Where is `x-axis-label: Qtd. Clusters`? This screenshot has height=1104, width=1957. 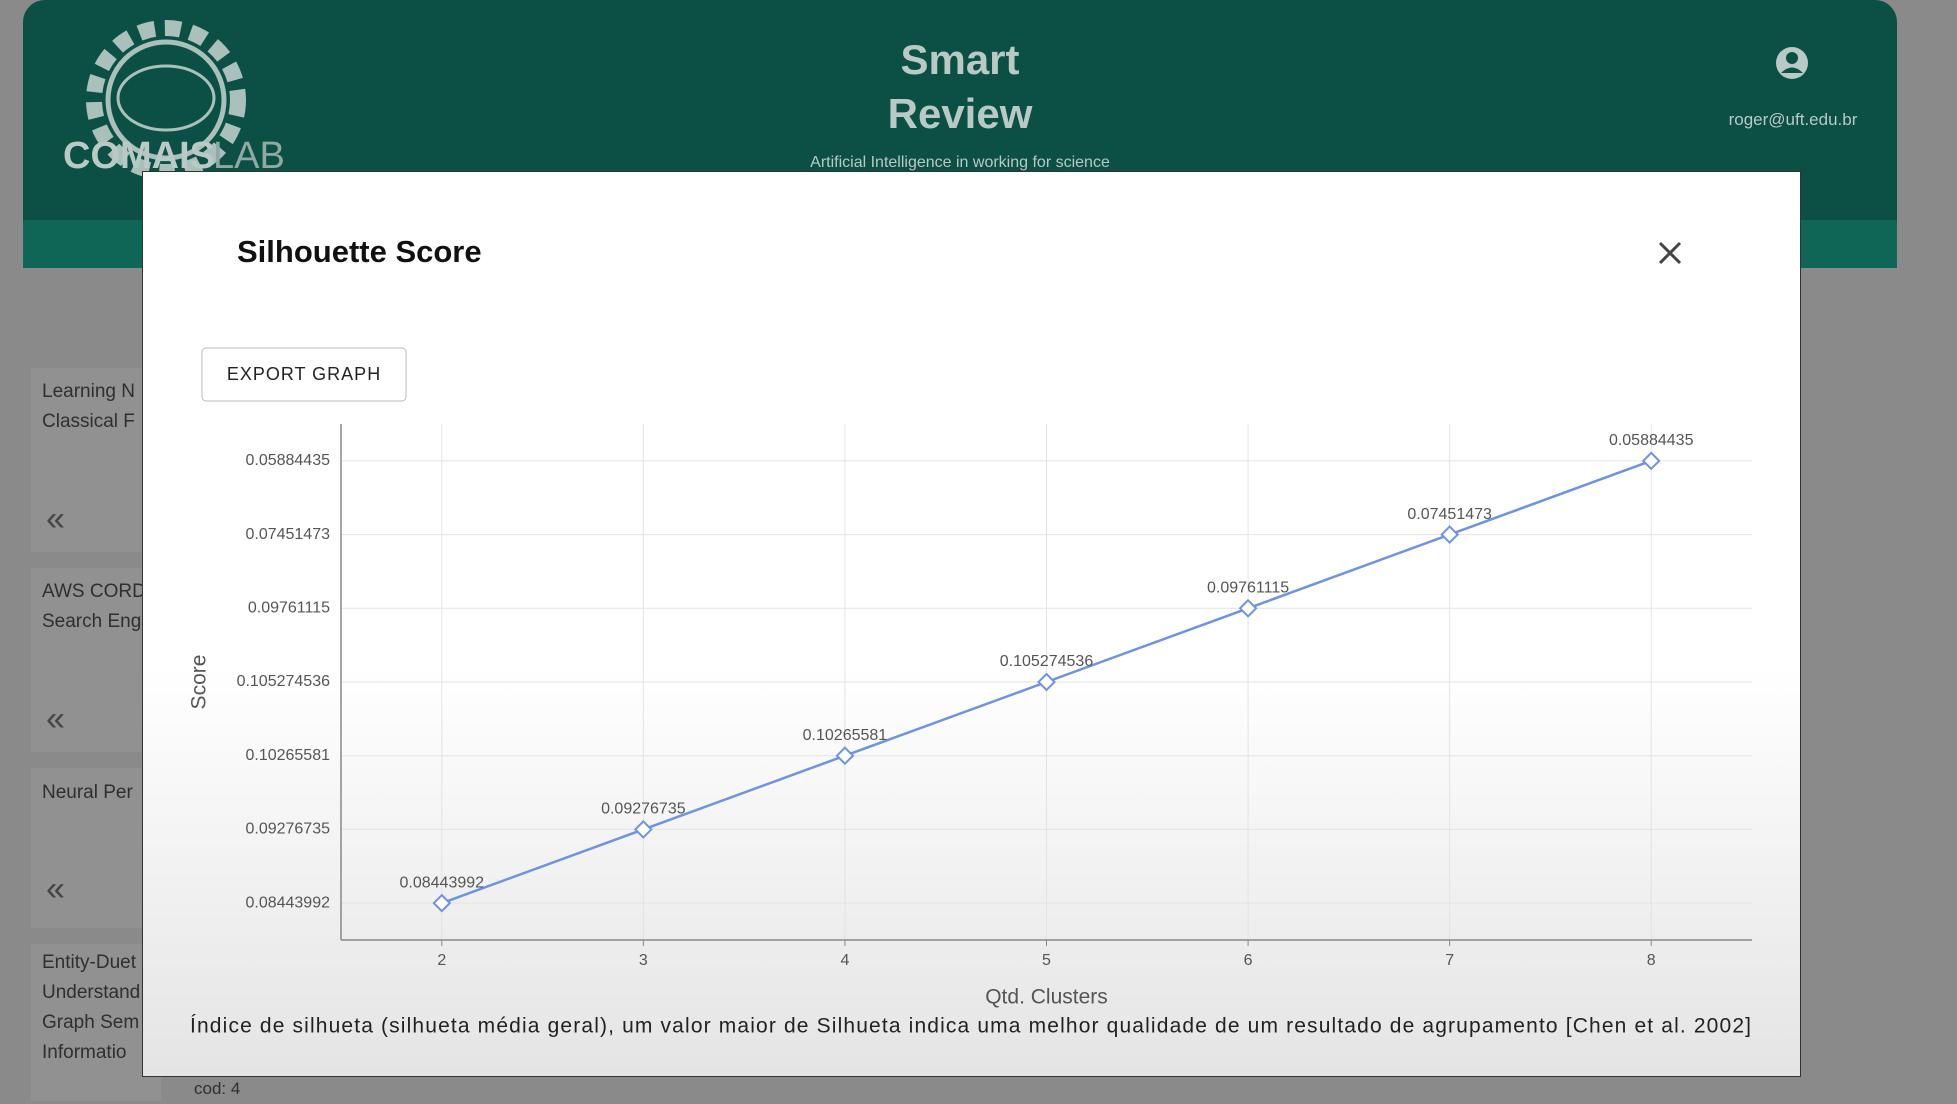 x-axis-label: Qtd. Clusters is located at coordinates (1046, 997).